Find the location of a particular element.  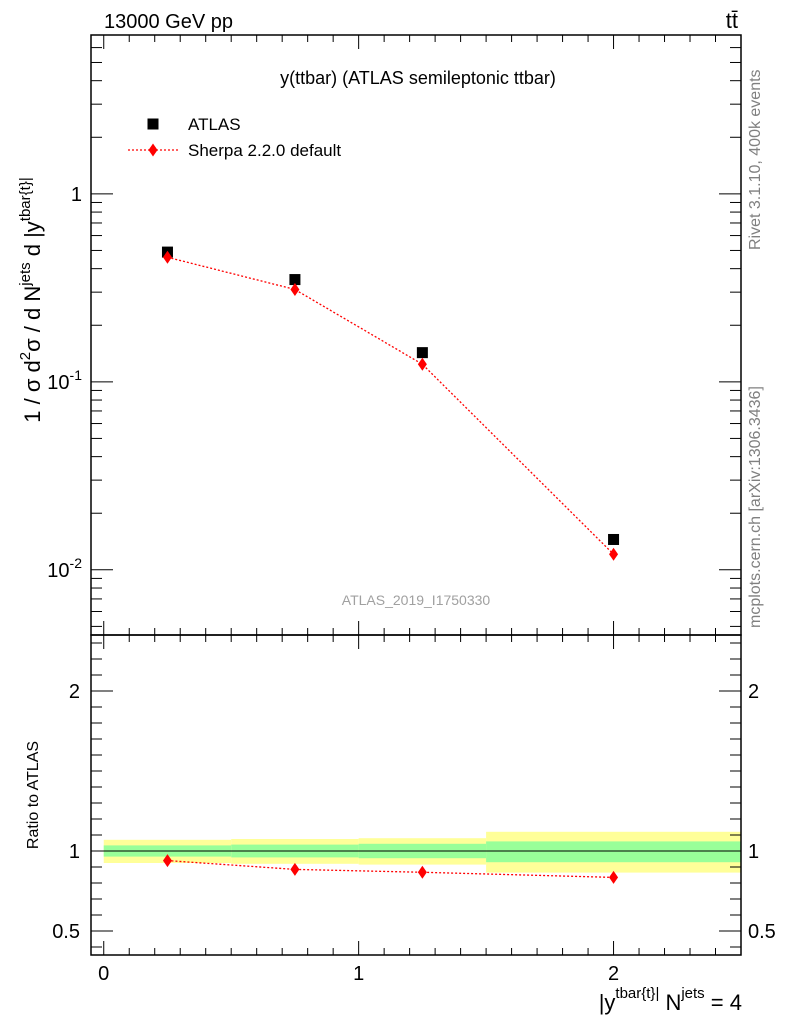

ratio-y-tick-label: 1 is located at coordinates (74, 852).